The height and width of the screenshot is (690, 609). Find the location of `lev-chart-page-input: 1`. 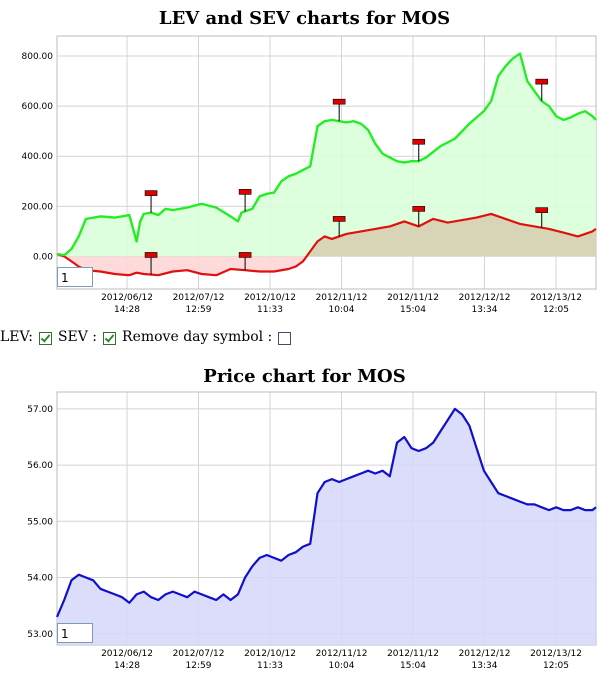

lev-chart-page-input: 1 is located at coordinates (75, 277).